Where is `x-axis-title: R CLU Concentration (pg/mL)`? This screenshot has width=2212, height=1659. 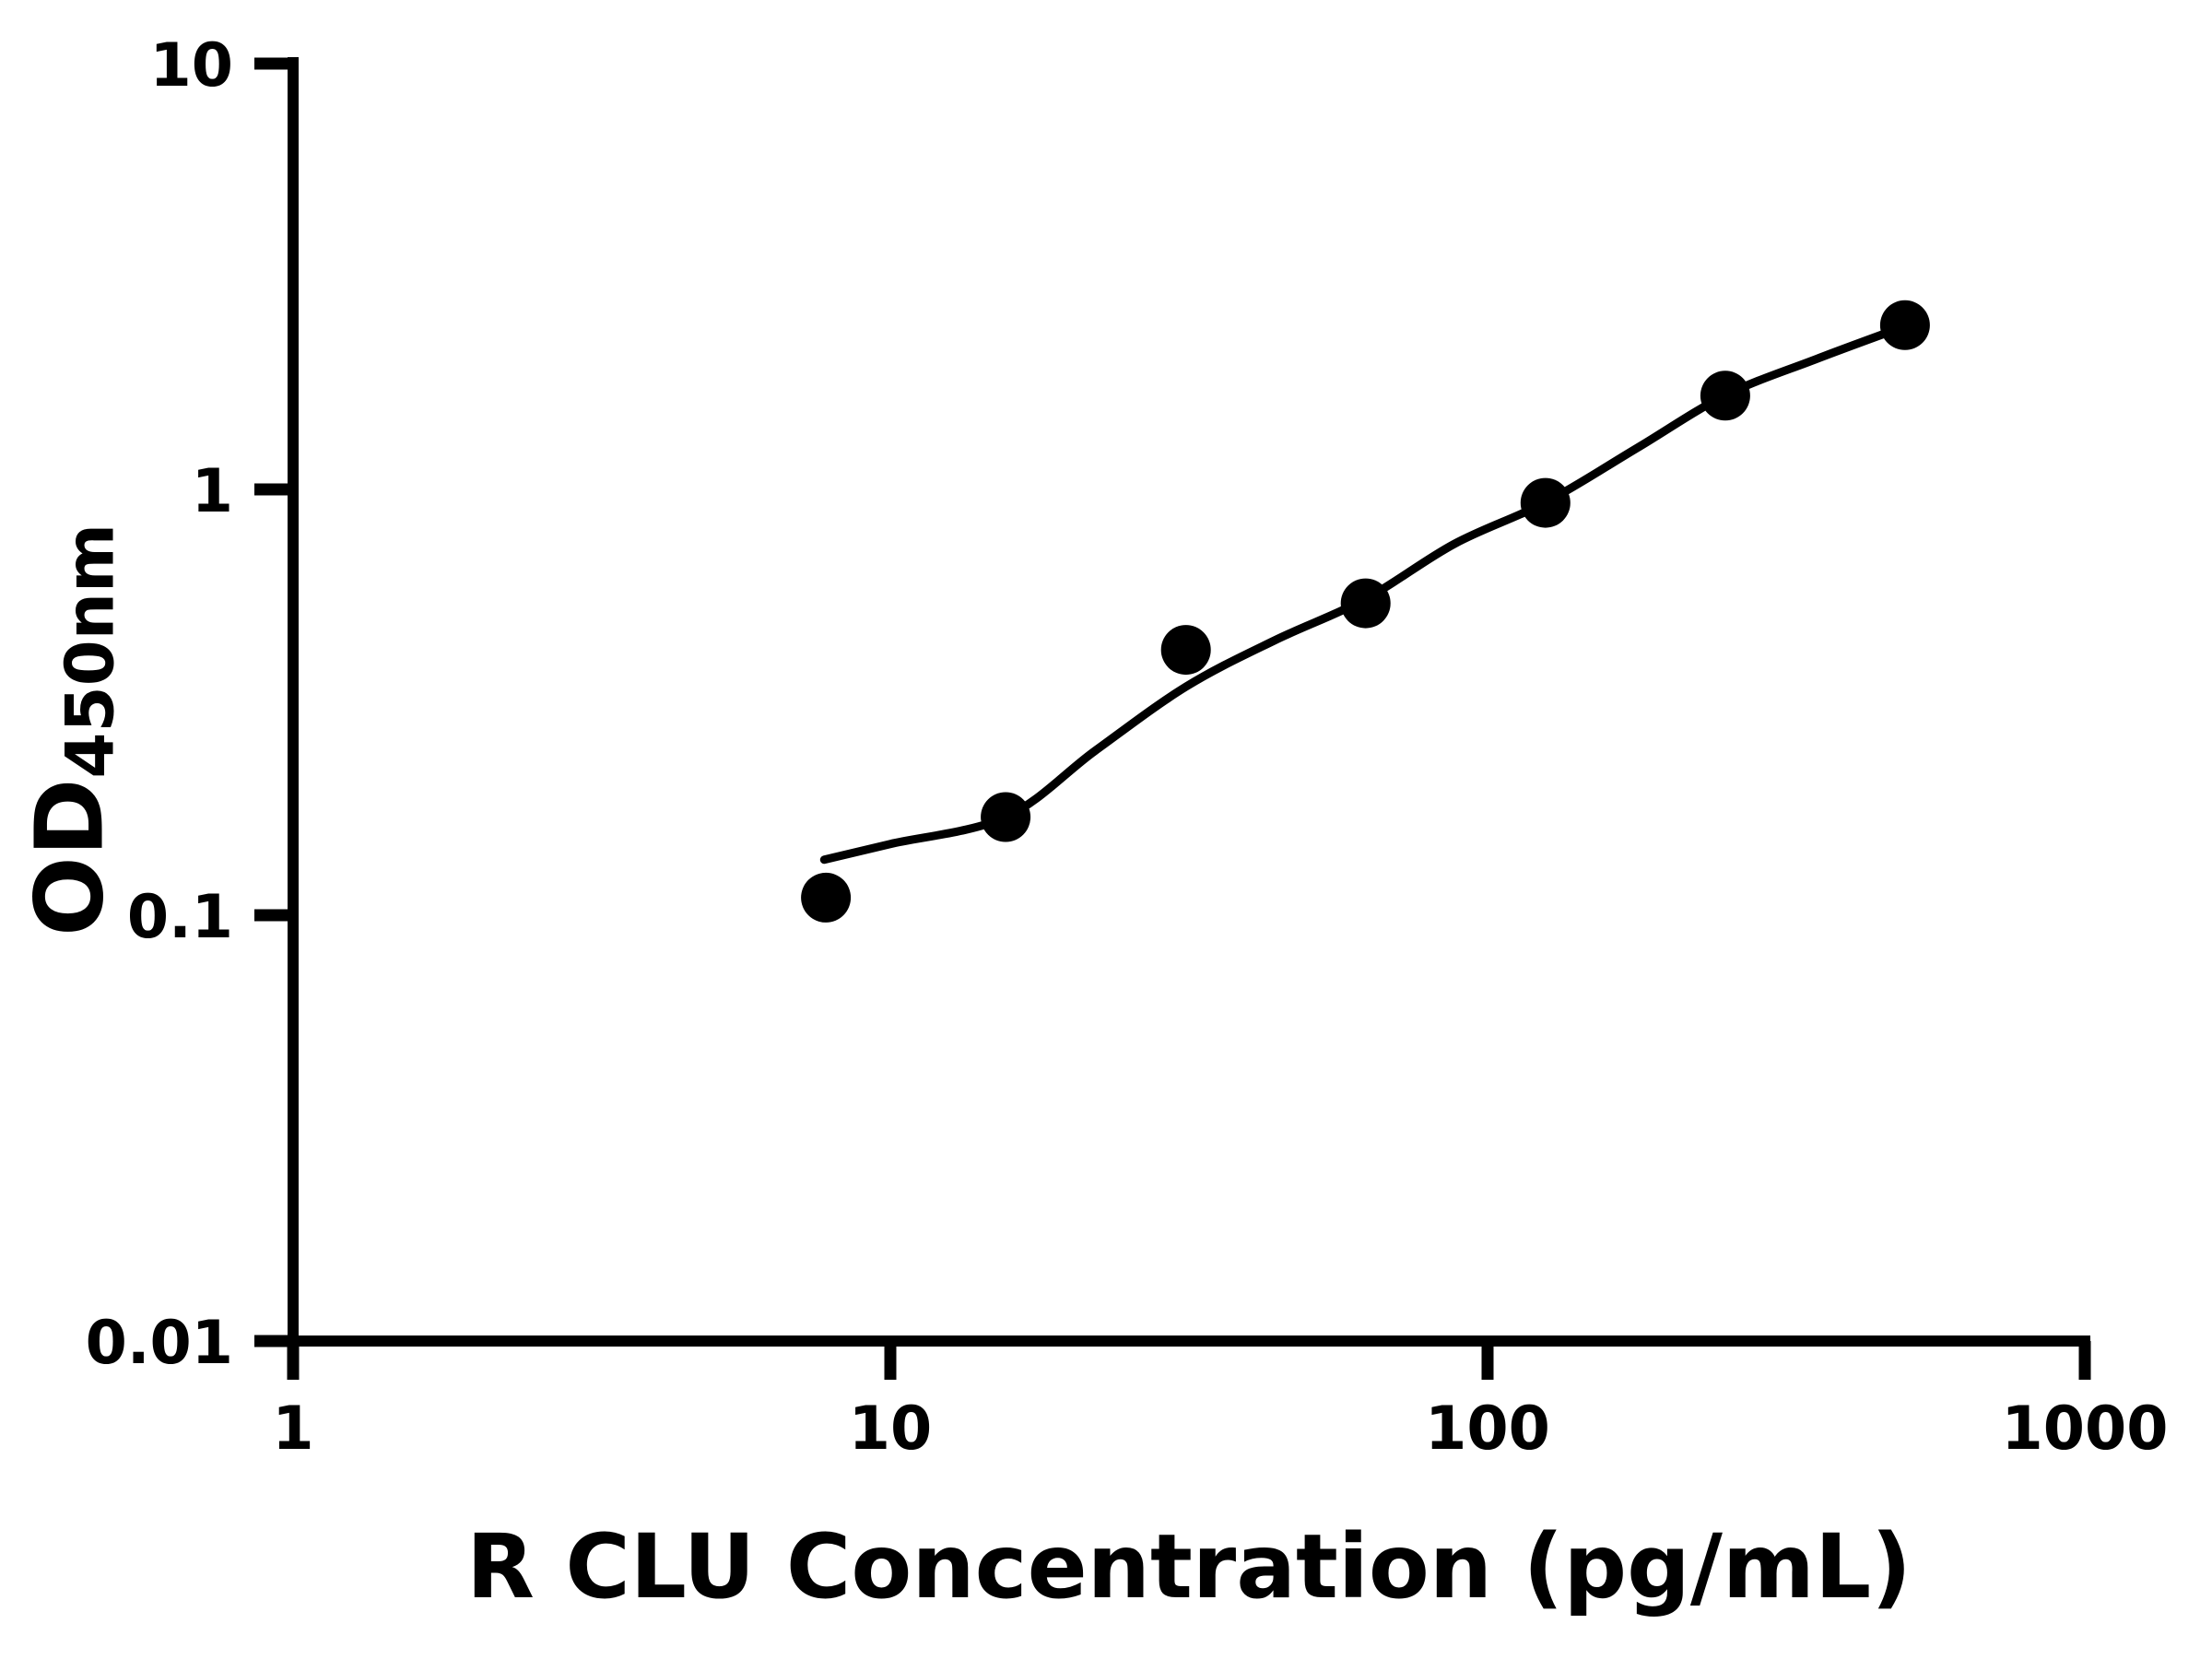
x-axis-title: R CLU Concentration (pg/mL) is located at coordinates (1188, 1566).